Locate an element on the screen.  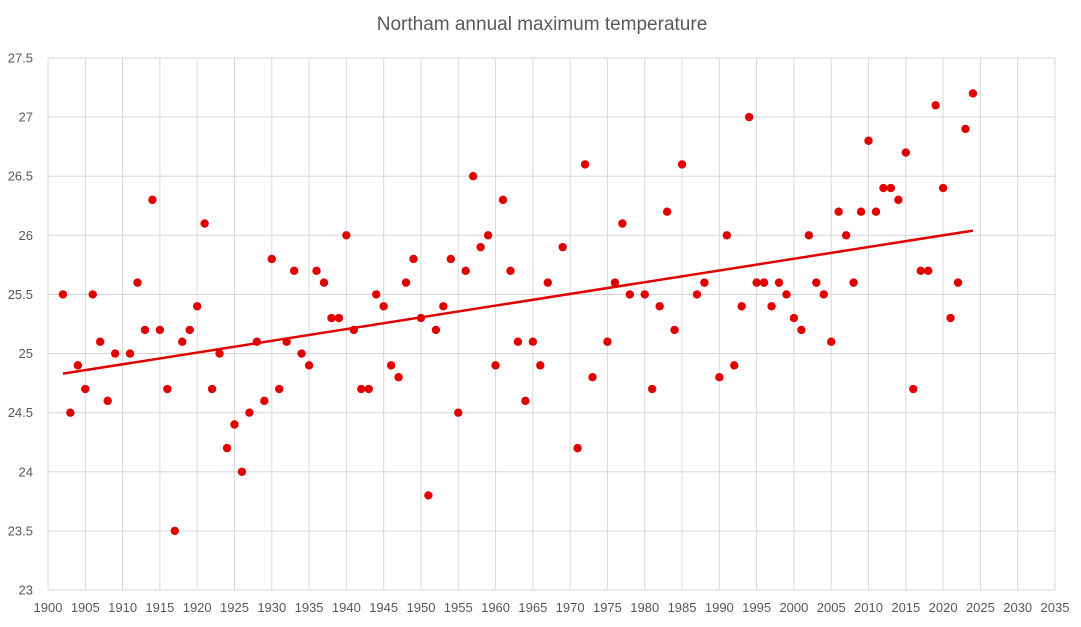
y-tick-label: 27 is located at coordinates (26, 117).